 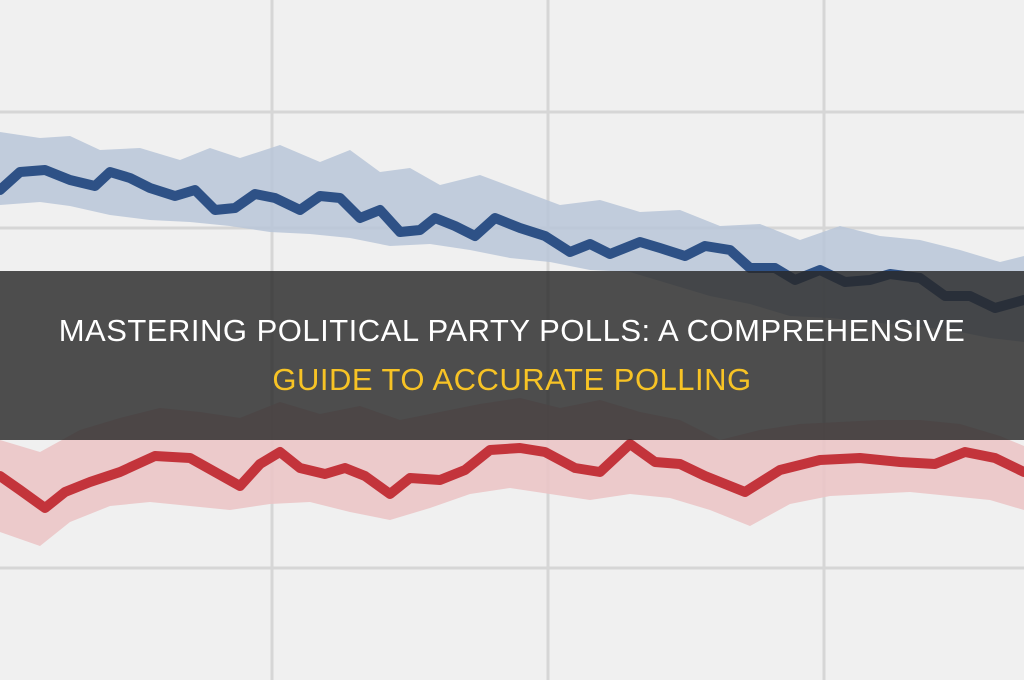 I want to click on page-title-line-2: GUIDE TO ACCURATE POLLING, so click(x=512, y=379).